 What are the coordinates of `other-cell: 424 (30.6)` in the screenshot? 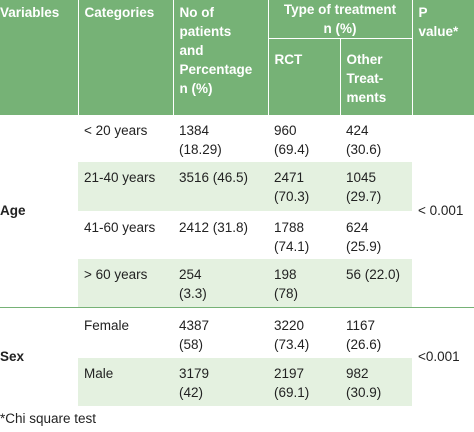 It's located at (376, 138).